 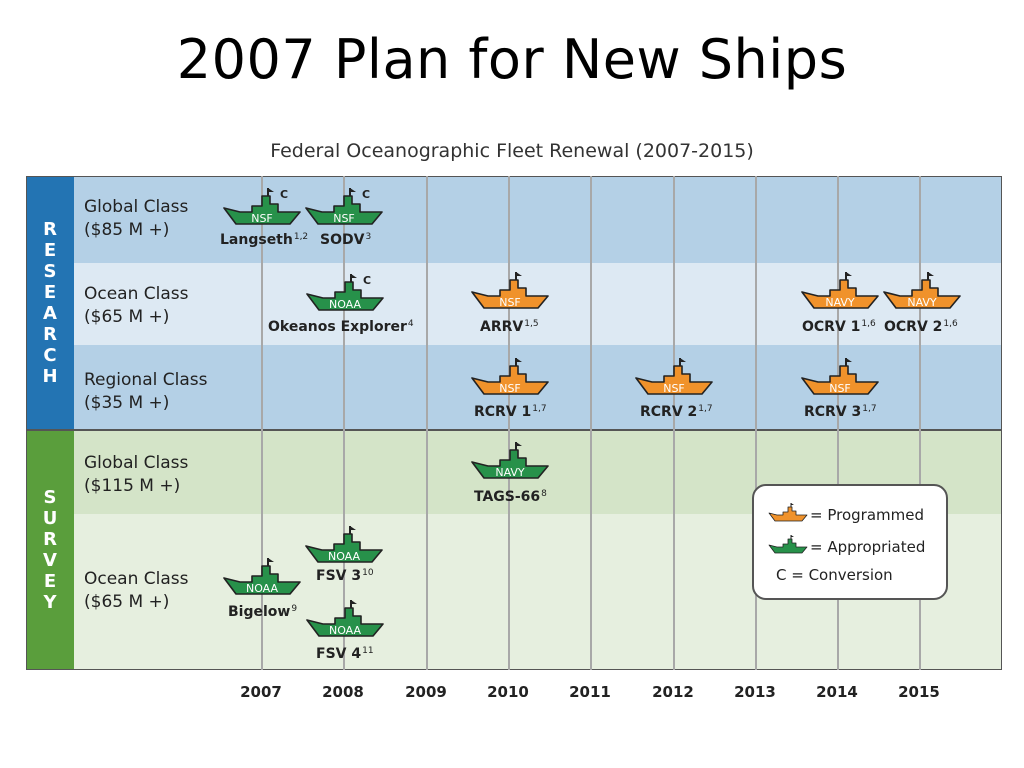 What do you see at coordinates (50, 518) in the screenshot?
I see `section-letter: U` at bounding box center [50, 518].